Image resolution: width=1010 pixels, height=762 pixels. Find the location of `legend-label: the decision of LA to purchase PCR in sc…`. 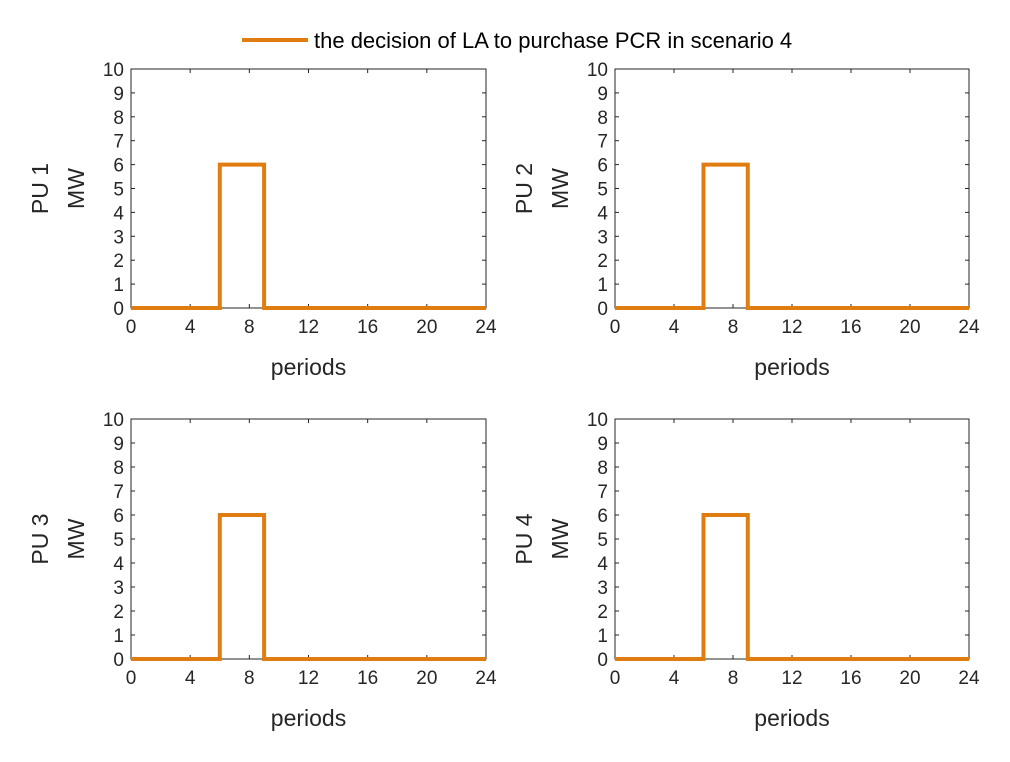

legend-label: the decision of LA to purchase PCR in sc… is located at coordinates (553, 40).